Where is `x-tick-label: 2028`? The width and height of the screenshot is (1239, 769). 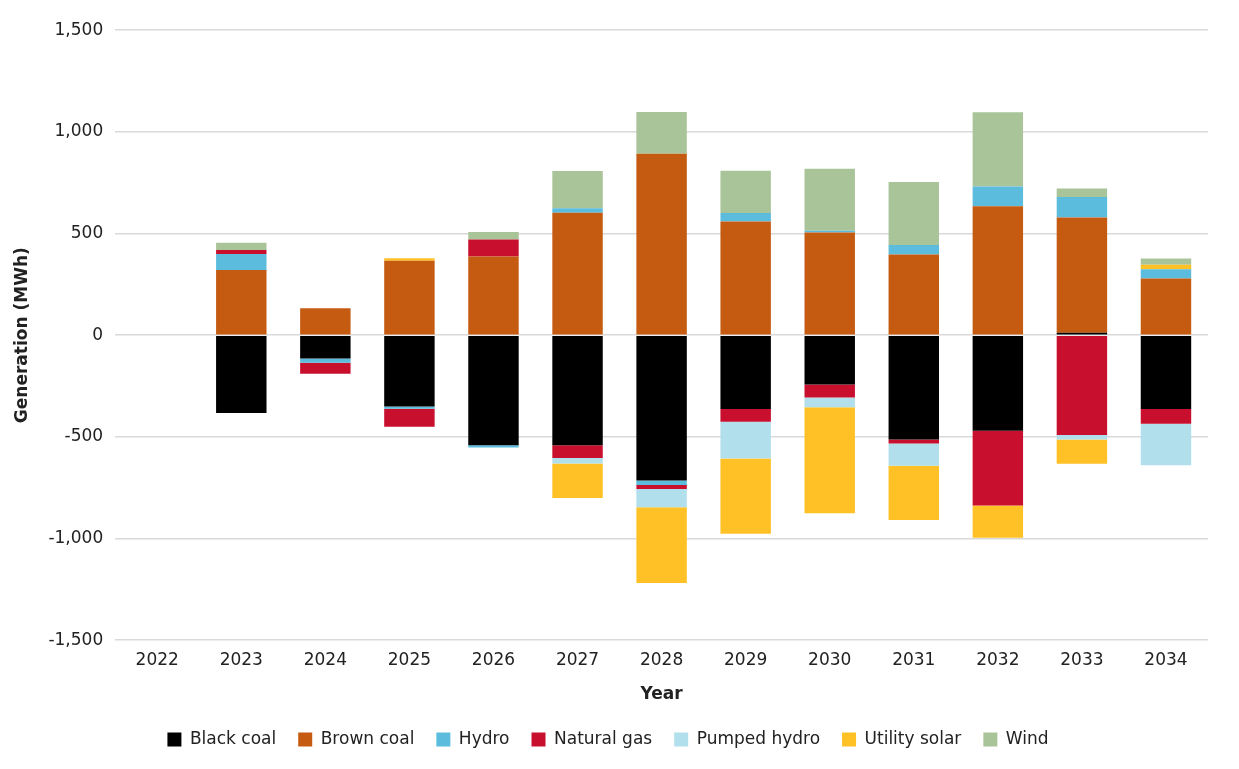
x-tick-label: 2028 is located at coordinates (661, 658).